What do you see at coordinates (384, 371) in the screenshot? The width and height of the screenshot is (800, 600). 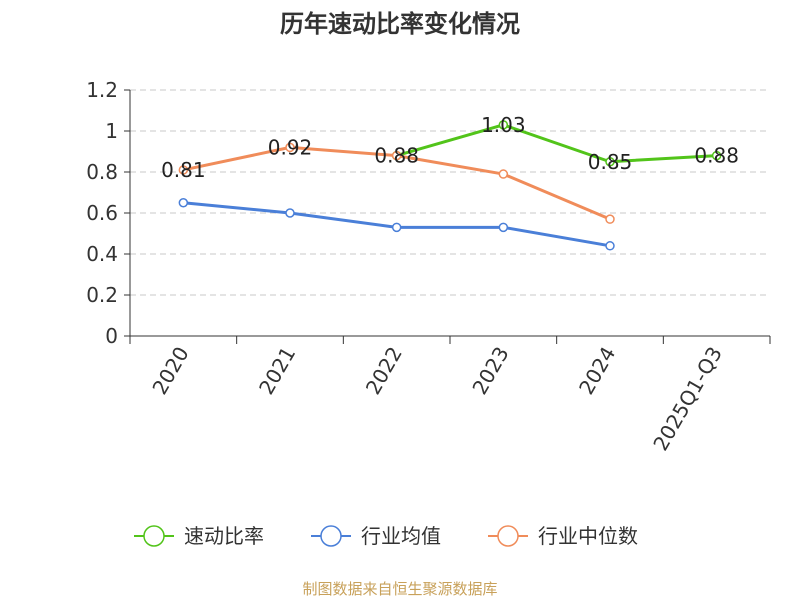 I see `x-tick-label: 2022` at bounding box center [384, 371].